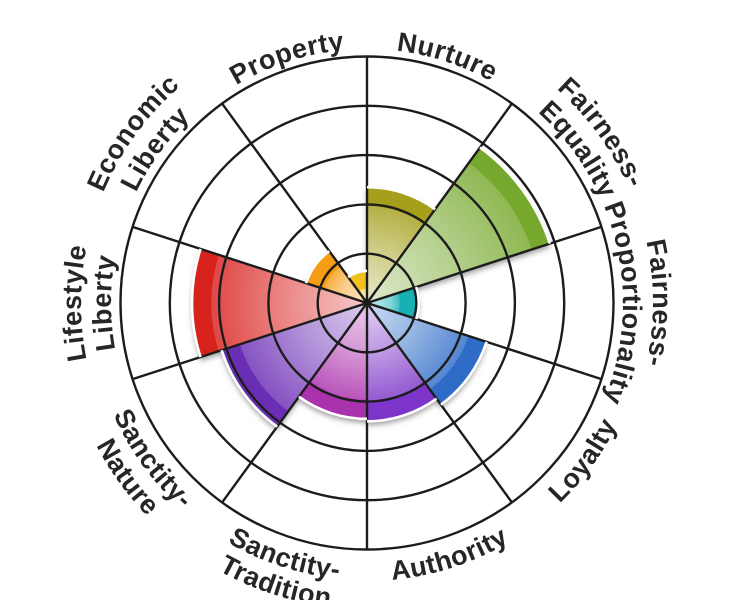  I want to click on sector-label-authority-line1: Authority, so click(450, 553).